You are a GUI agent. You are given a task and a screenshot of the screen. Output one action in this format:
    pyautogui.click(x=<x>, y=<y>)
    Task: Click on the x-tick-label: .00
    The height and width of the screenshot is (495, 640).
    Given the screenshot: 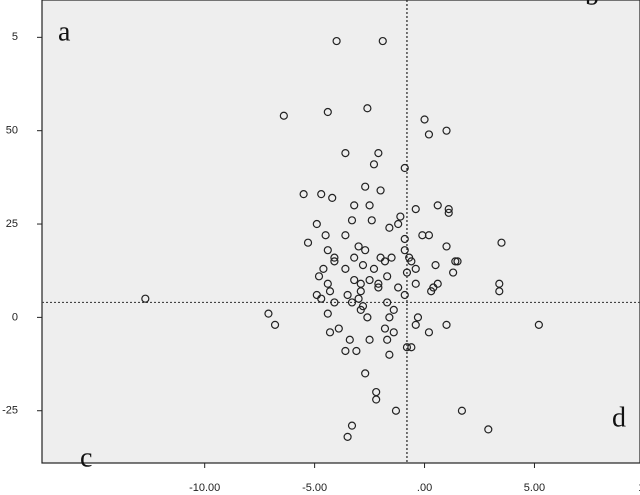 What is the action you would take?
    pyautogui.click(x=424, y=488)
    